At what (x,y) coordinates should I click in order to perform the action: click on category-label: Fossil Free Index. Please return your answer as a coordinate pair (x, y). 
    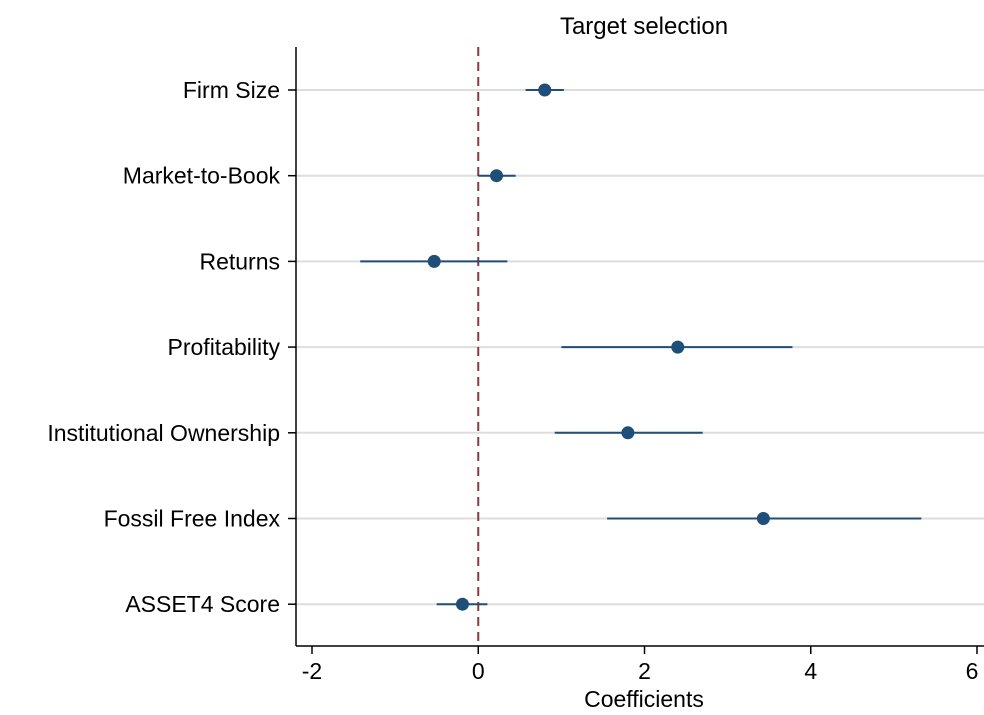
    Looking at the image, I should click on (192, 519).